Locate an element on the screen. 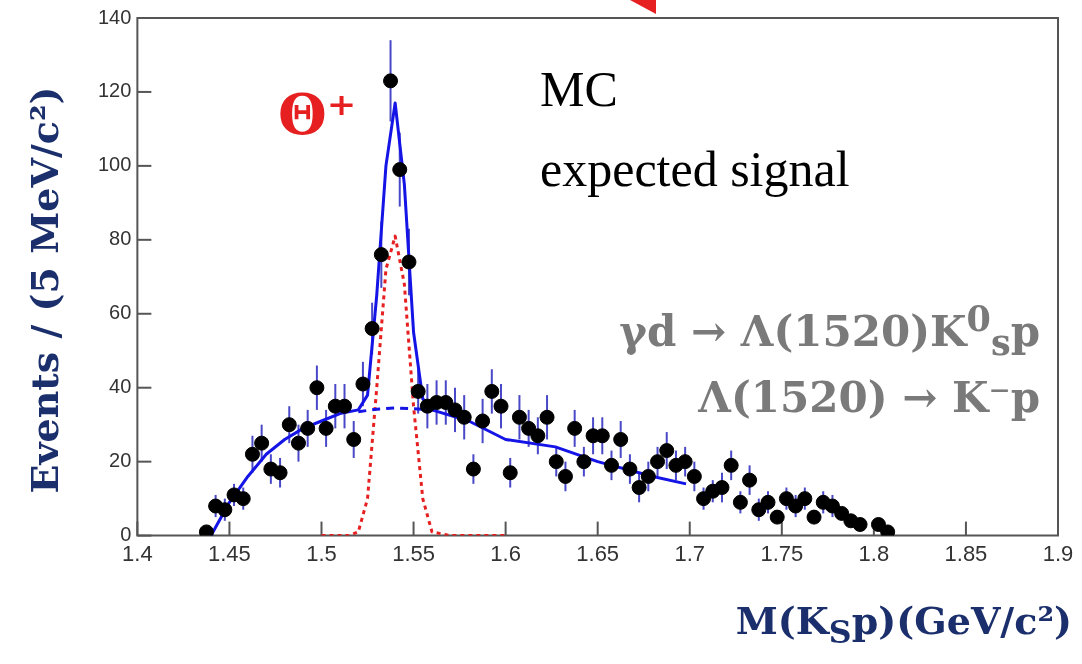  x-tick-label: 1.8 is located at coordinates (874, 553).